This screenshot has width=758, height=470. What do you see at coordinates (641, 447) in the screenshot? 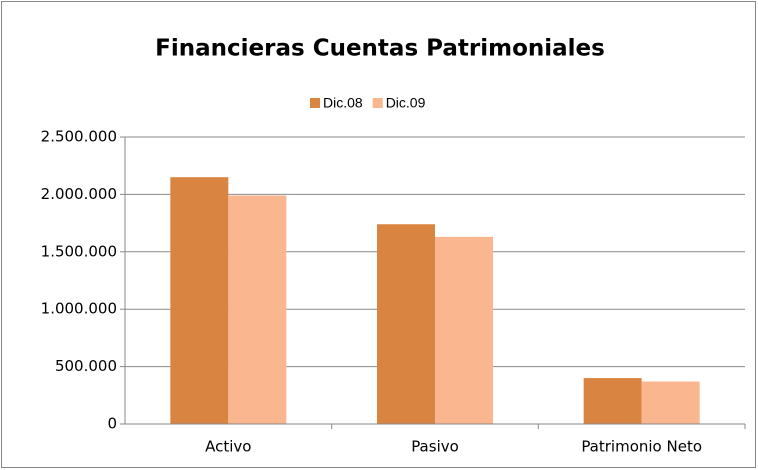
I see `x-tick-label: Patrimonio Neto` at bounding box center [641, 447].